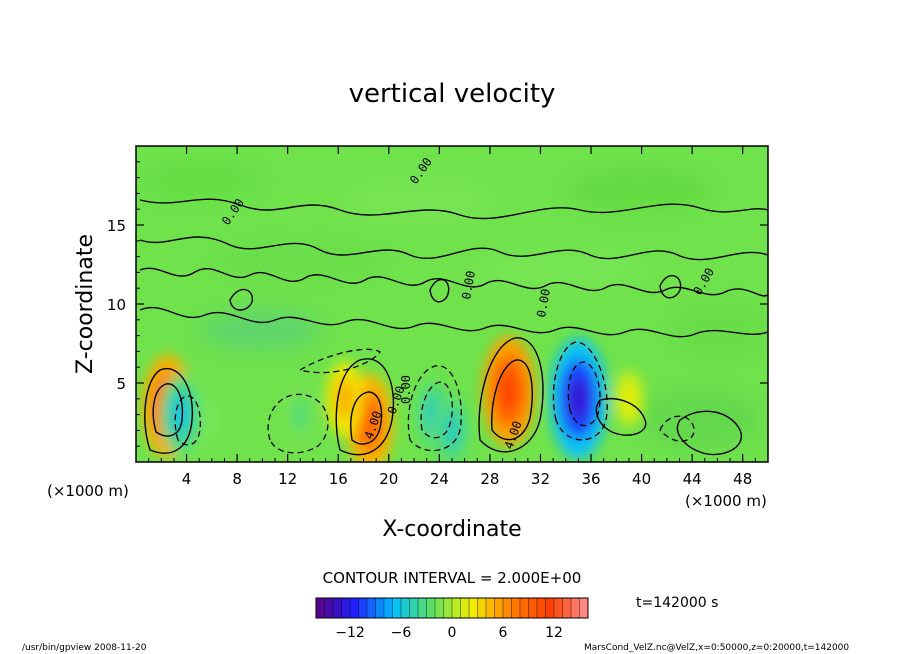 This screenshot has width=904, height=654. Describe the element at coordinates (641, 479) in the screenshot. I see `x-tick-label: 40` at that location.